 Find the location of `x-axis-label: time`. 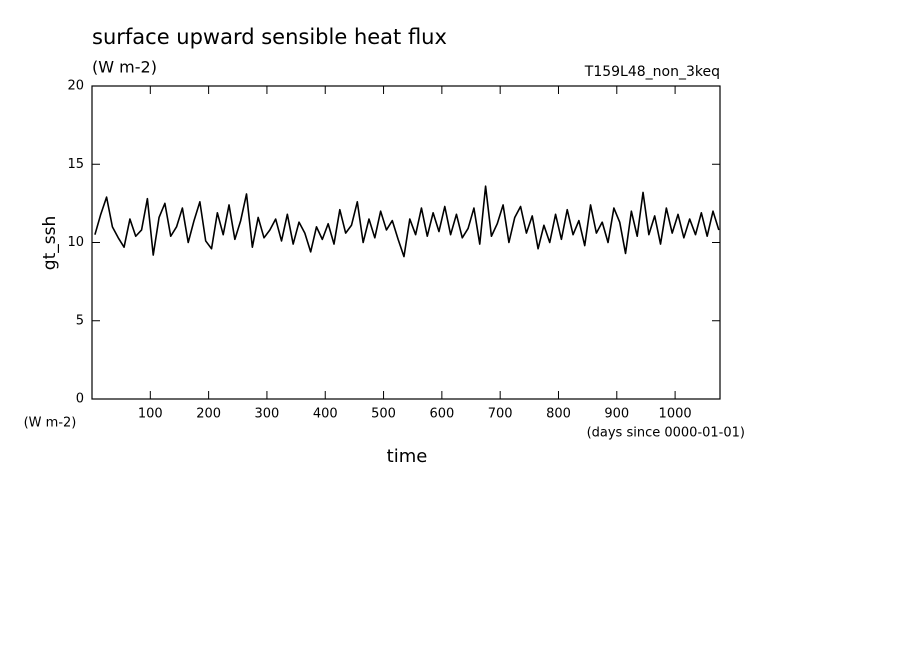

x-axis-label: time is located at coordinates (407, 456).